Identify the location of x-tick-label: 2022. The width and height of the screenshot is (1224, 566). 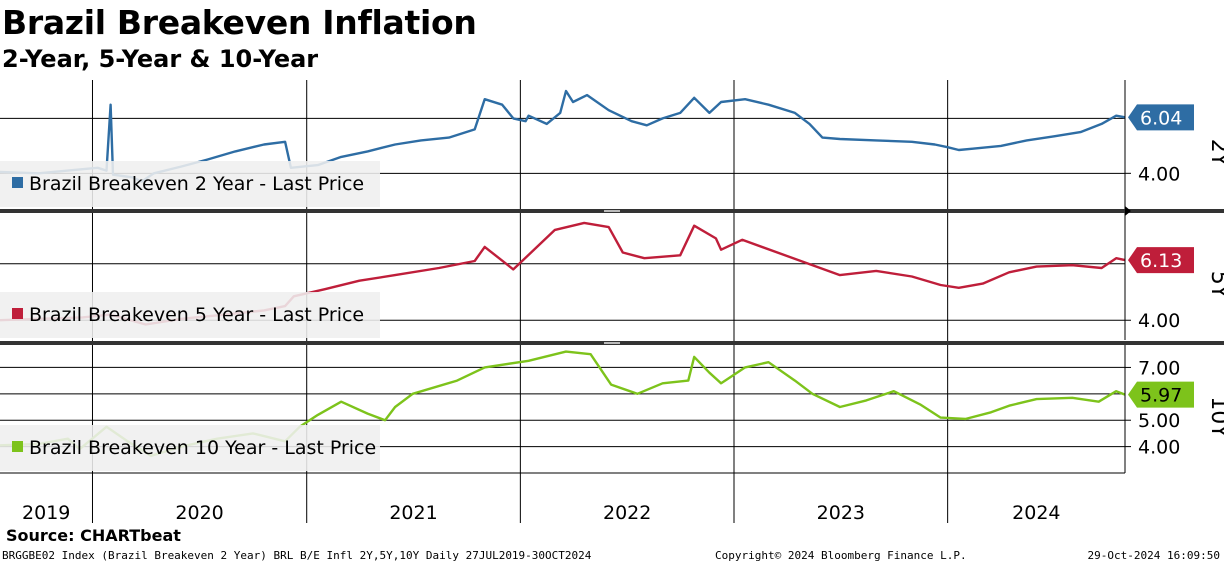
(627, 513).